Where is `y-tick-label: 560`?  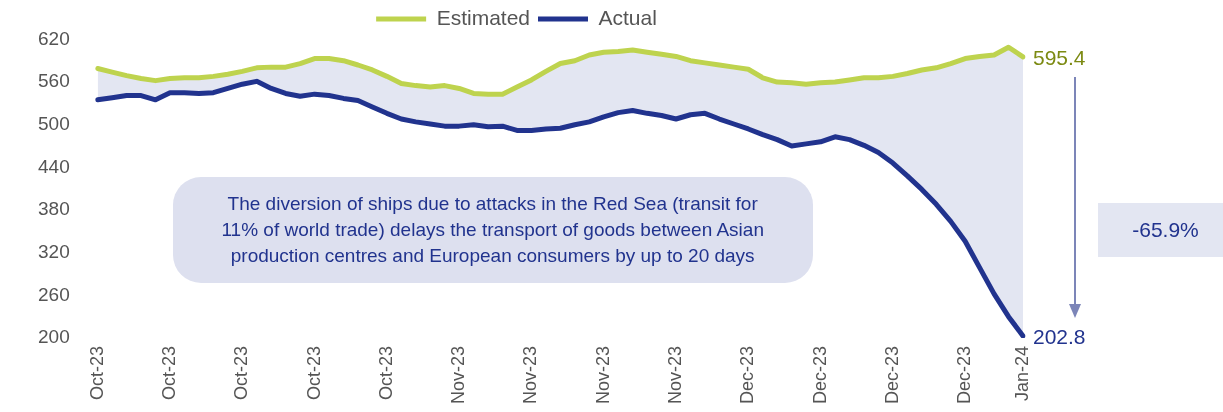
y-tick-label: 560 is located at coordinates (54, 81).